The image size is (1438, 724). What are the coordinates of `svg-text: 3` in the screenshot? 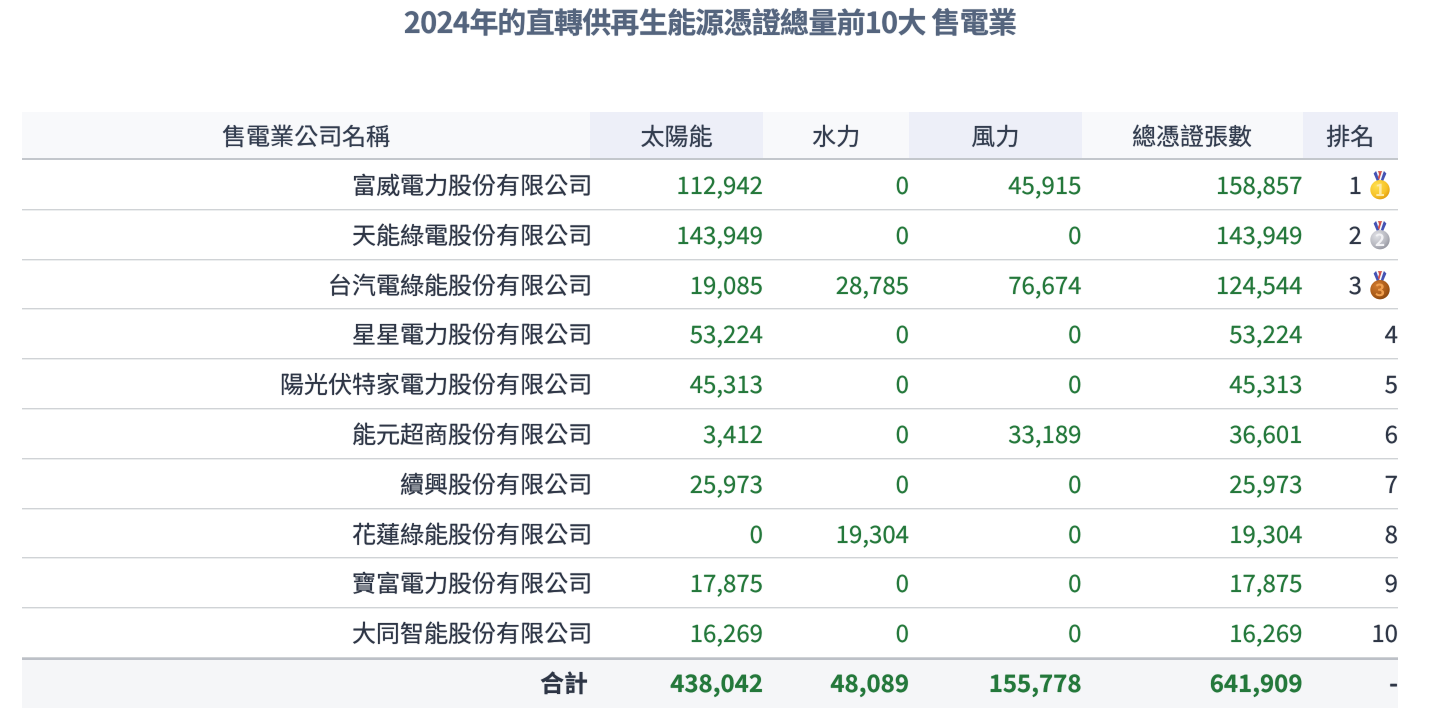 It's located at (1380, 288).